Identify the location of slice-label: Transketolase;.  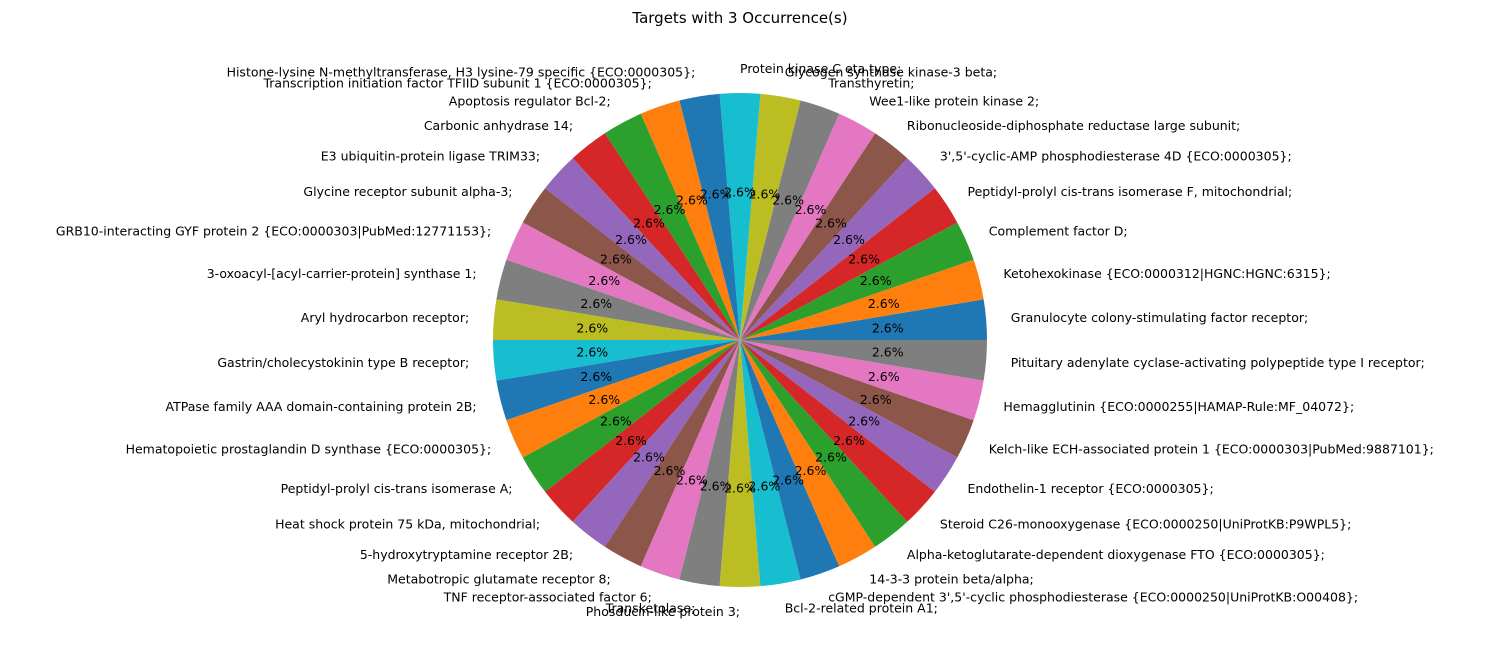
(650, 608).